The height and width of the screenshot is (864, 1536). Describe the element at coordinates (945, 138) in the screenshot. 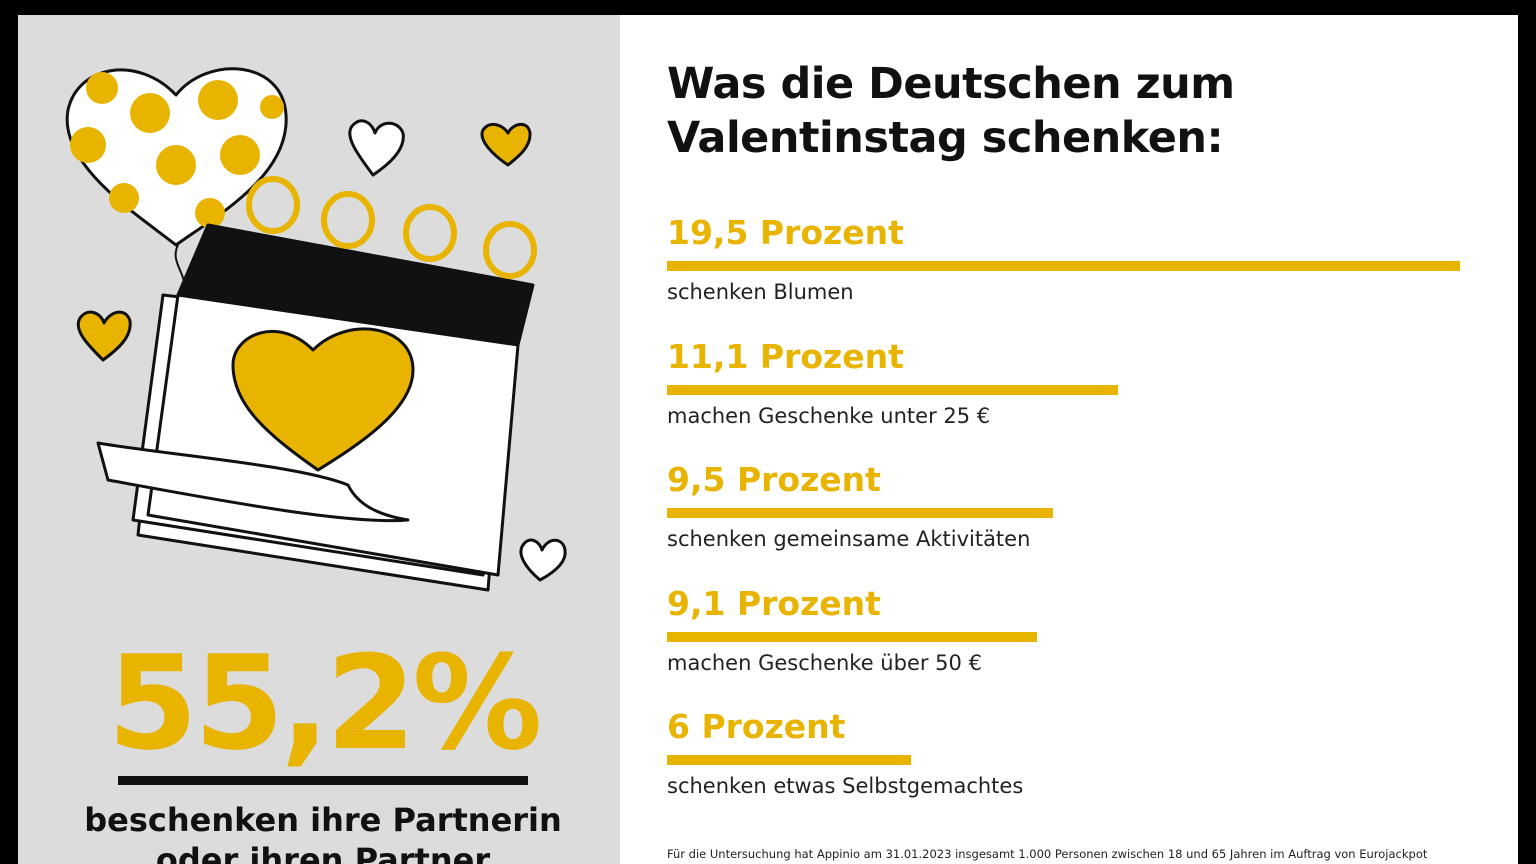

I see `title-line: Valentinstag schenken:` at that location.